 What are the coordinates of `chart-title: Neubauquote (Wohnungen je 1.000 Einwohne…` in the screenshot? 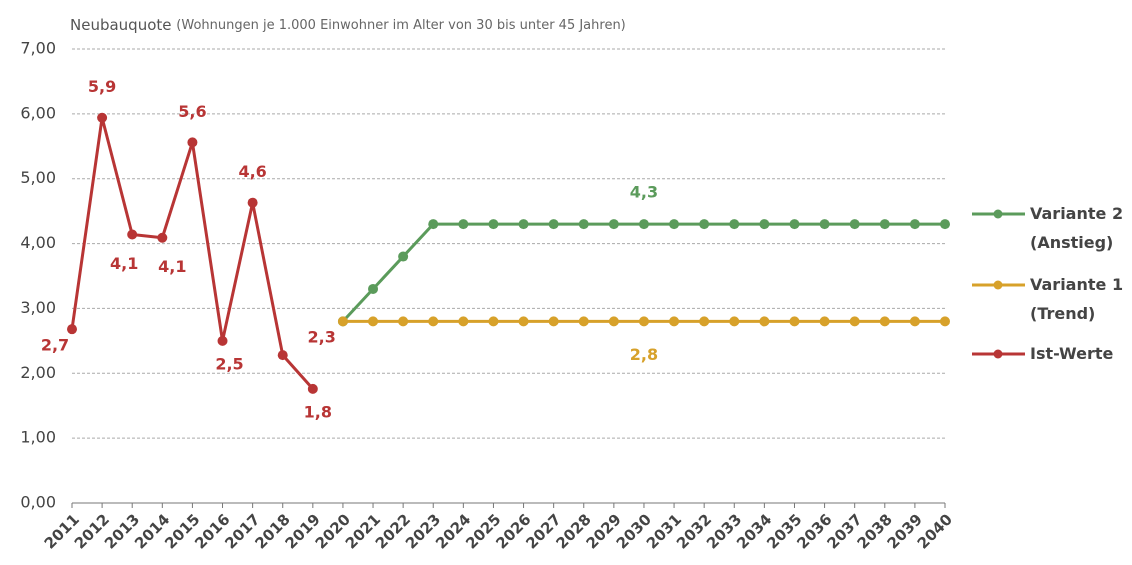 It's located at (348, 25).